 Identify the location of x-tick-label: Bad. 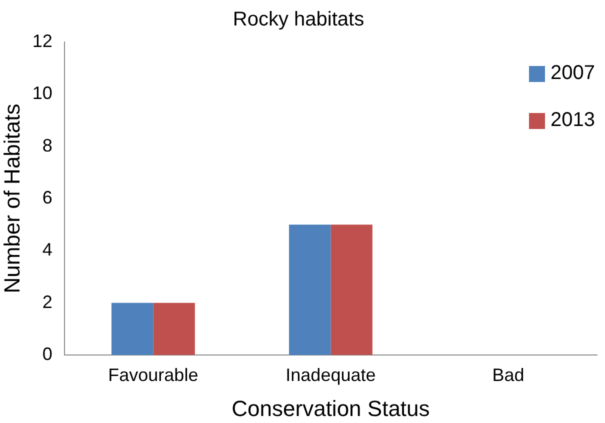
(508, 374).